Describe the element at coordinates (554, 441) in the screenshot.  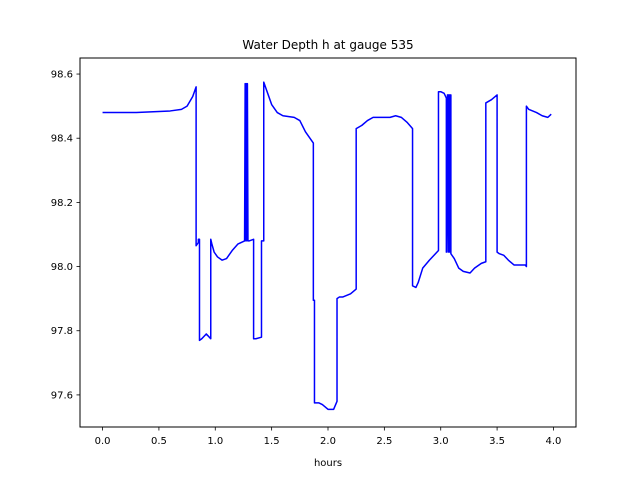
I see `x-tick-label: 4.0` at that location.